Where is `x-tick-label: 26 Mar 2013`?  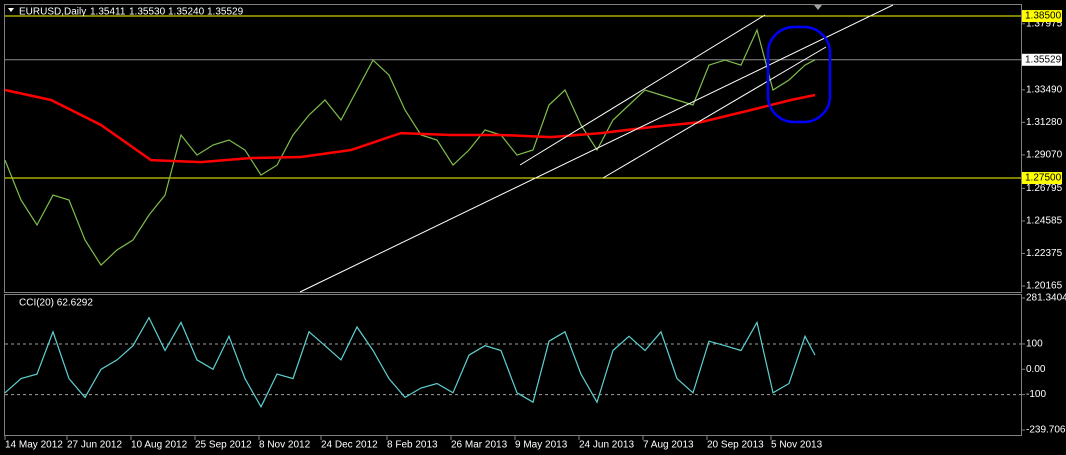 x-tick-label: 26 Mar 2013 is located at coordinates (479, 445).